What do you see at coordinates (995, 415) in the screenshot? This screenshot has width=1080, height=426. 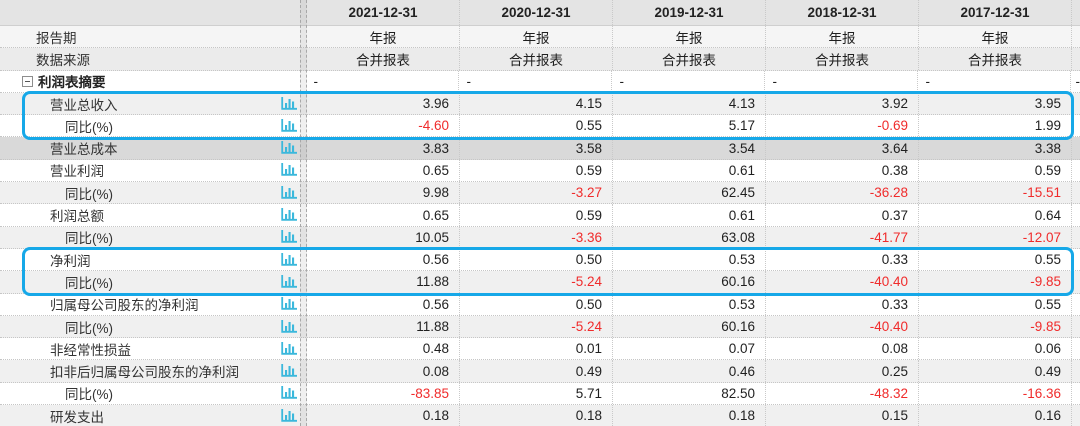 I see `value-cell: 0.16` at bounding box center [995, 415].